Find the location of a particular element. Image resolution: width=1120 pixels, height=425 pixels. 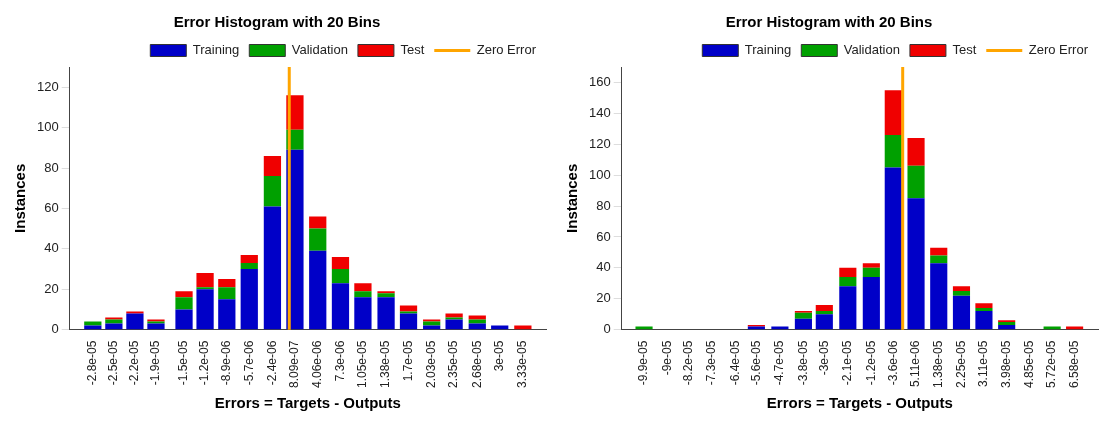

x-tick-label: -8.9e-06 is located at coordinates (226, 363).